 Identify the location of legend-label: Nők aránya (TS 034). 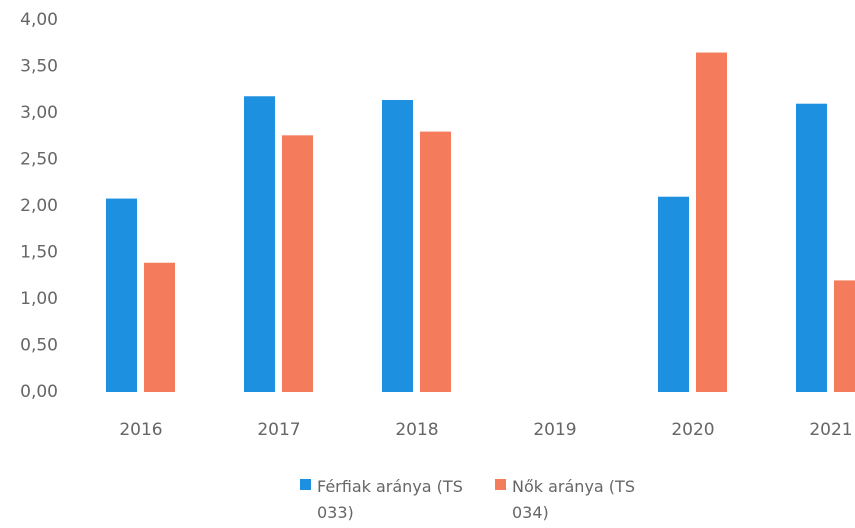
(573, 499).